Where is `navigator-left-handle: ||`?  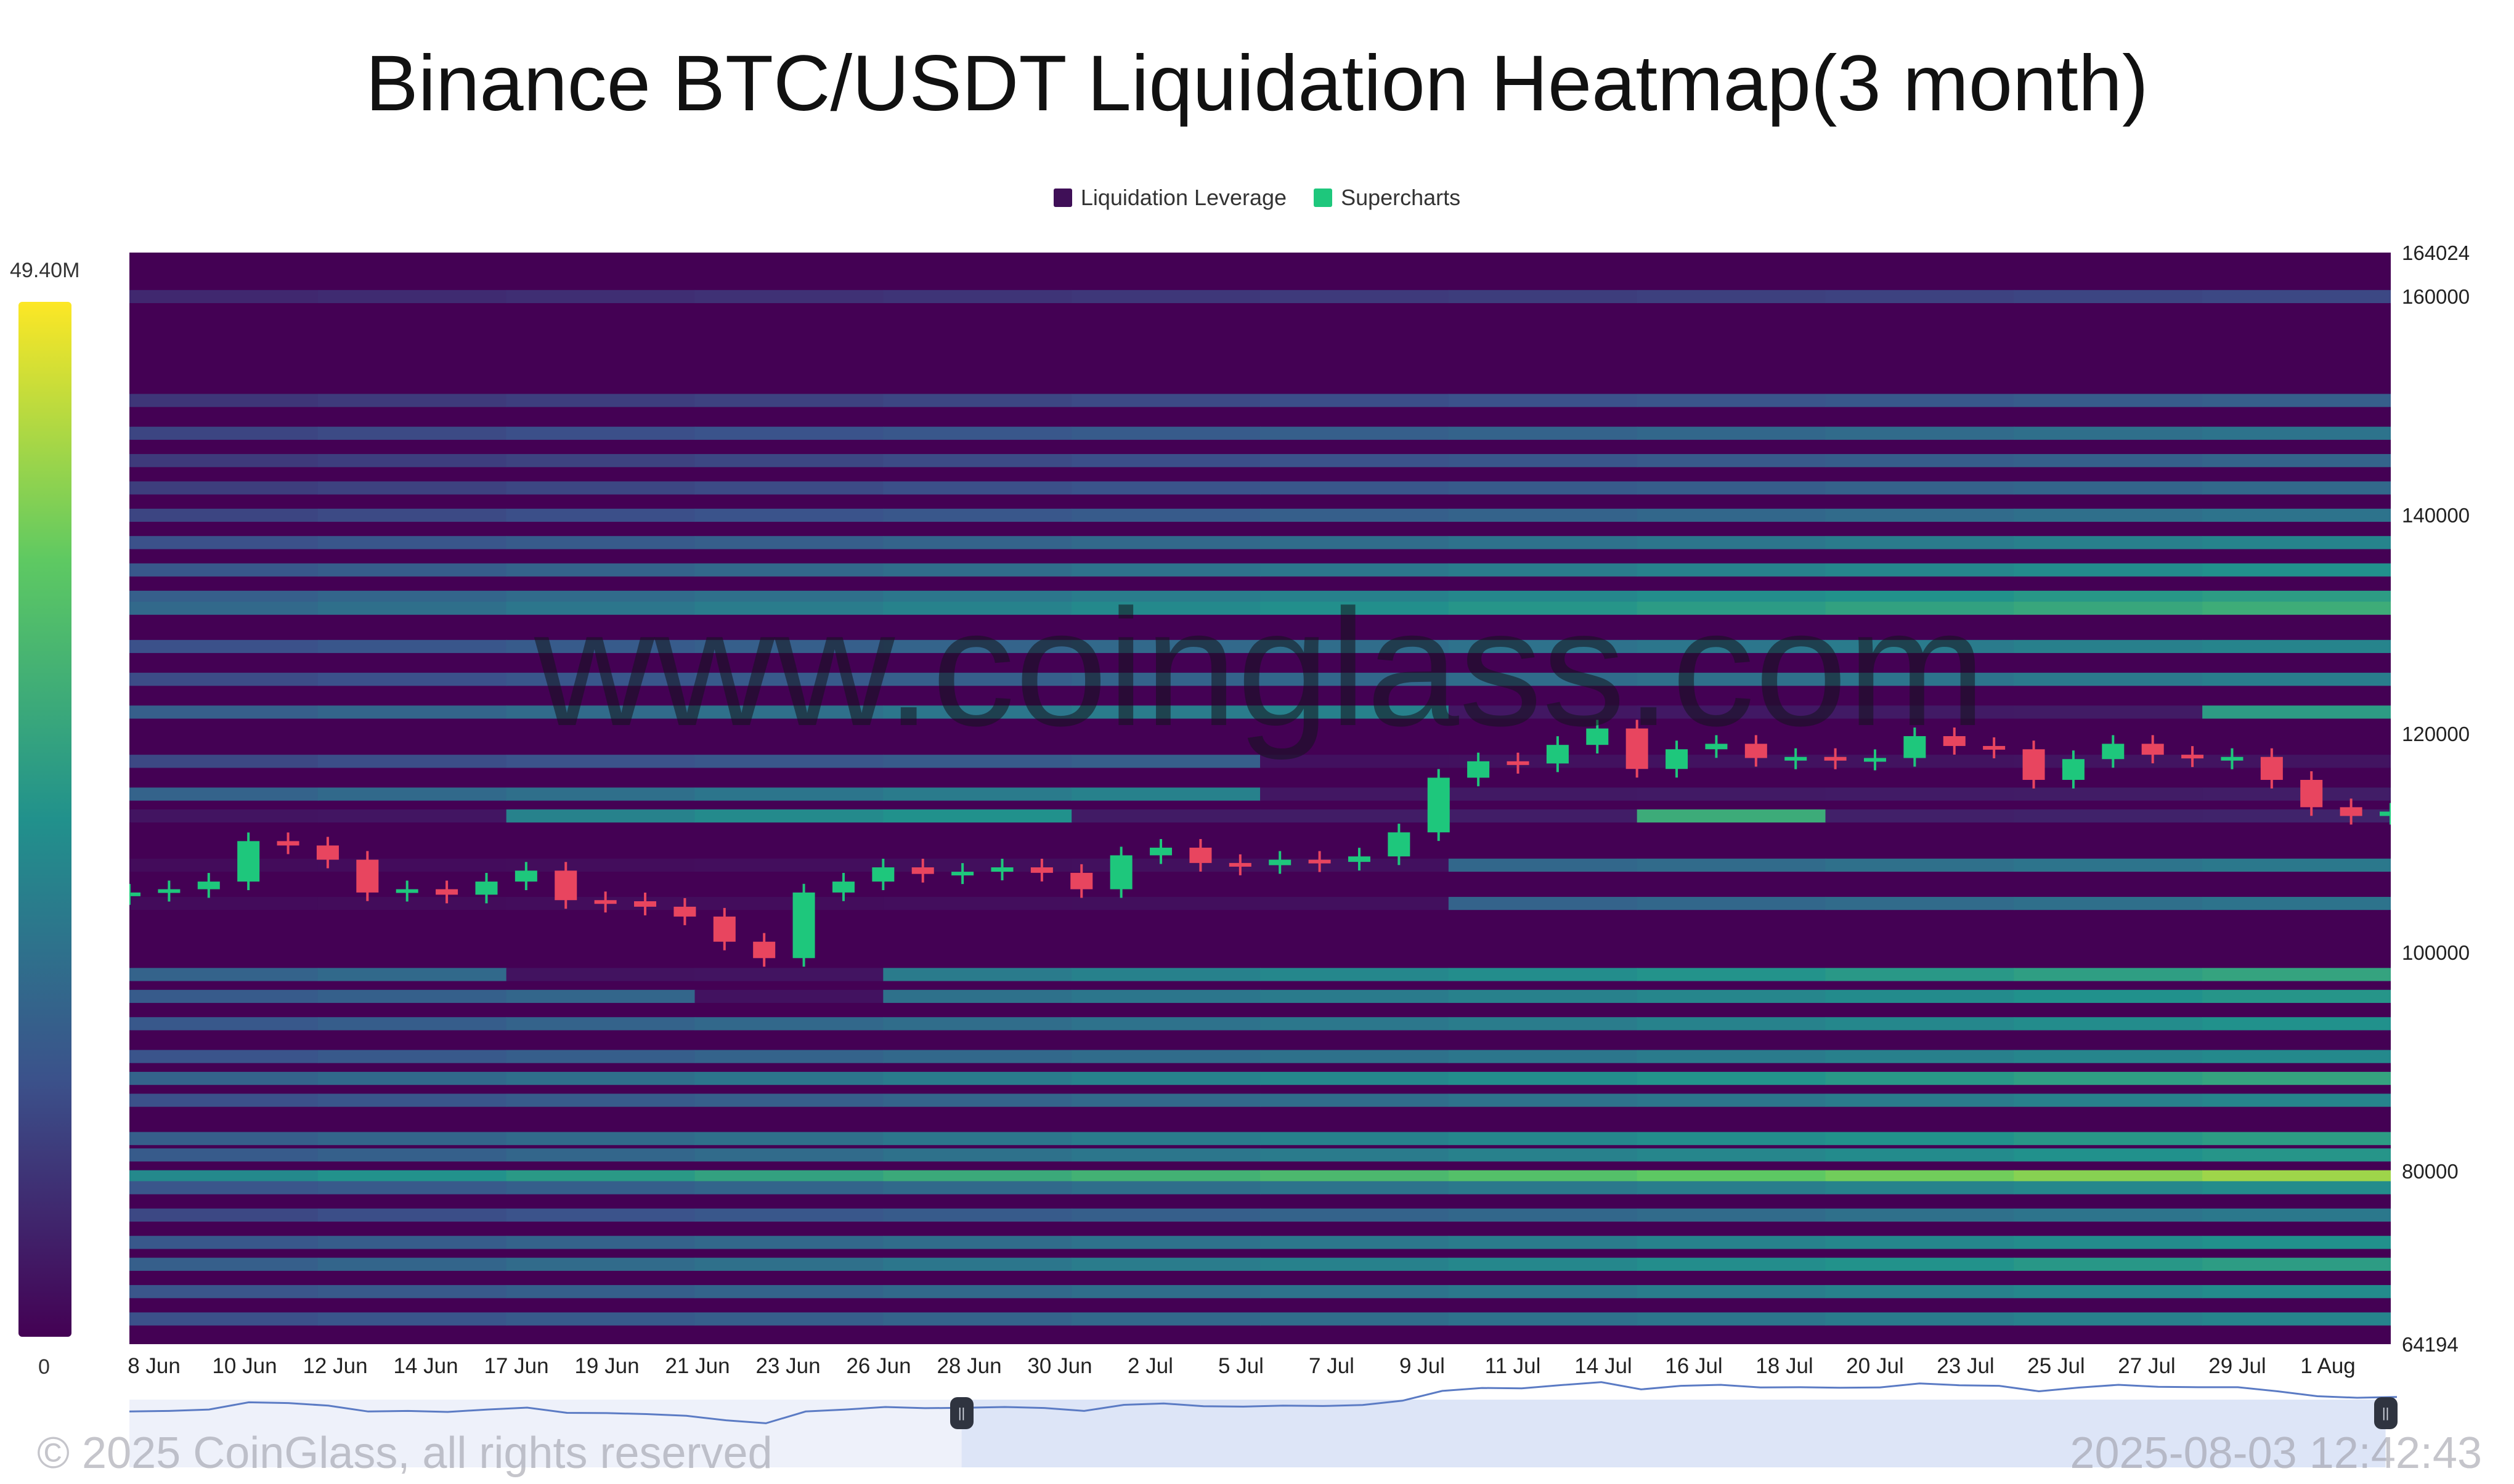
navigator-left-handle: || is located at coordinates (962, 1413).